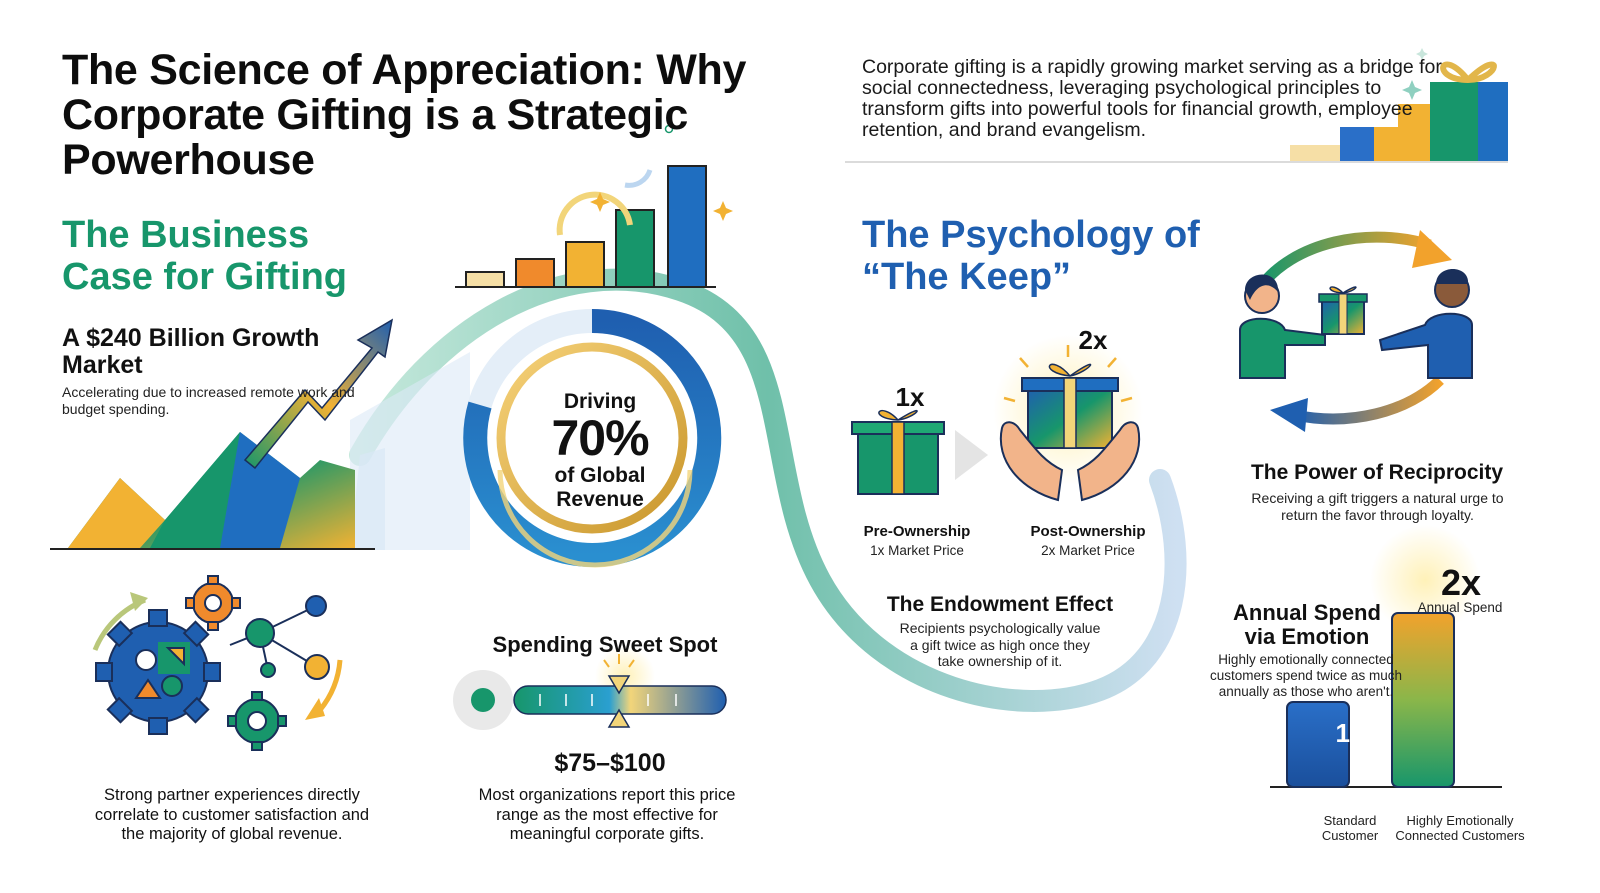 Image resolution: width=1600 pixels, height=893 pixels. What do you see at coordinates (590, 688) in the screenshot?
I see `price-slider` at bounding box center [590, 688].